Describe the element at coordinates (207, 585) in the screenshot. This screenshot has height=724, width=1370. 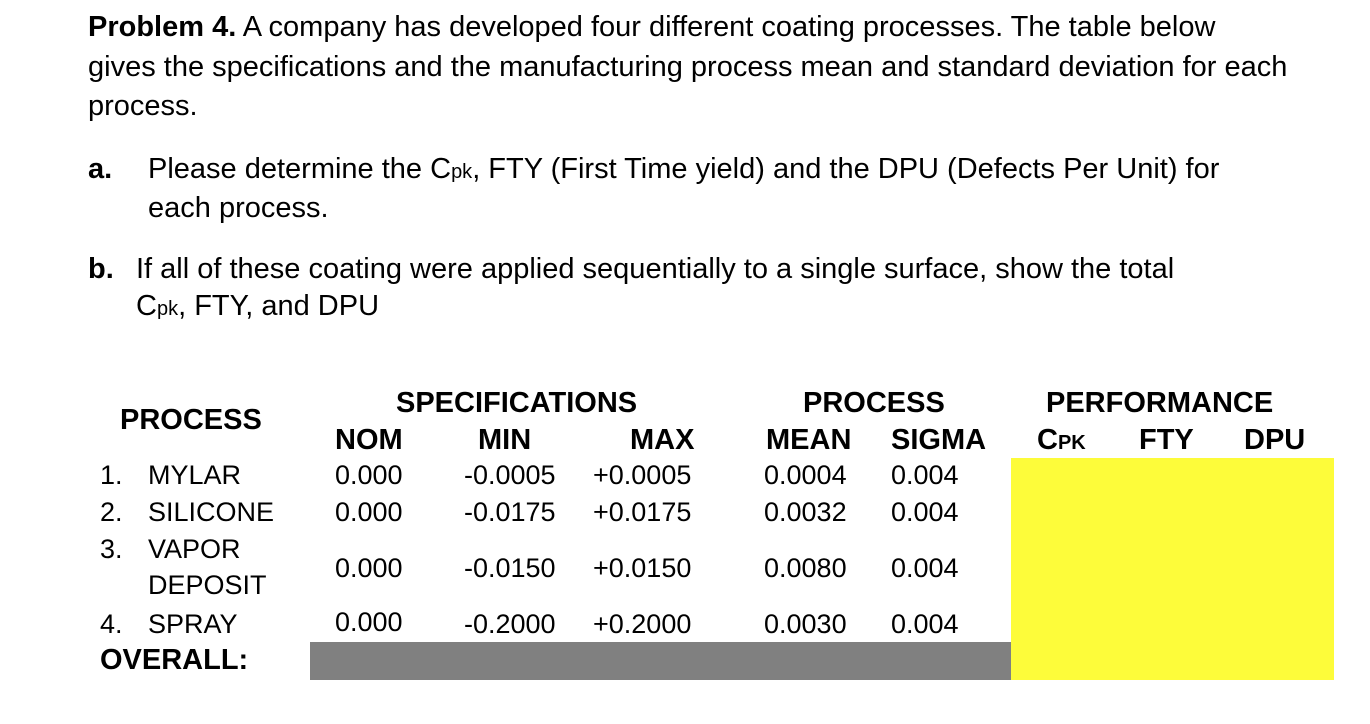
I see `row3-process-name-line2: DEPOSIT` at that location.